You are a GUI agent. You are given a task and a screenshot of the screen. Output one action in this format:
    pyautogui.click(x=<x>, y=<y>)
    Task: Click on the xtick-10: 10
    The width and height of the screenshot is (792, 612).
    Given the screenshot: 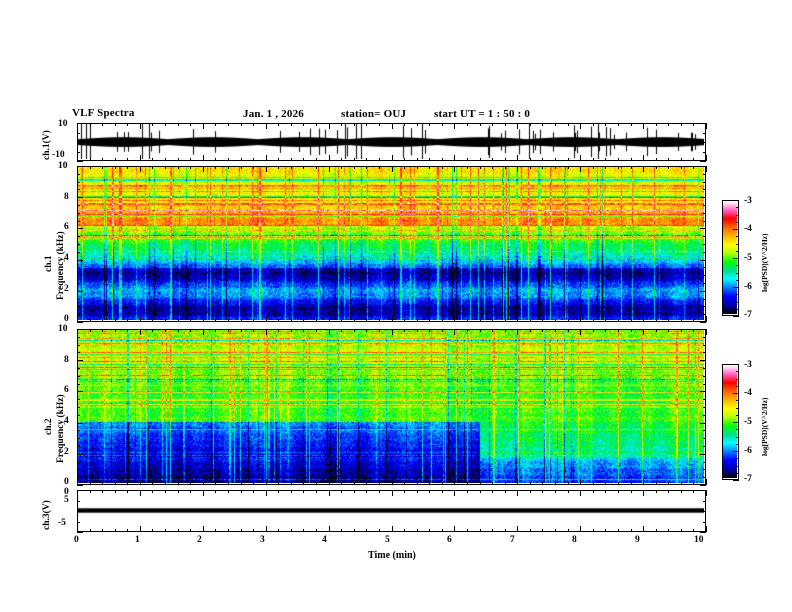 What is the action you would take?
    pyautogui.click(x=699, y=540)
    